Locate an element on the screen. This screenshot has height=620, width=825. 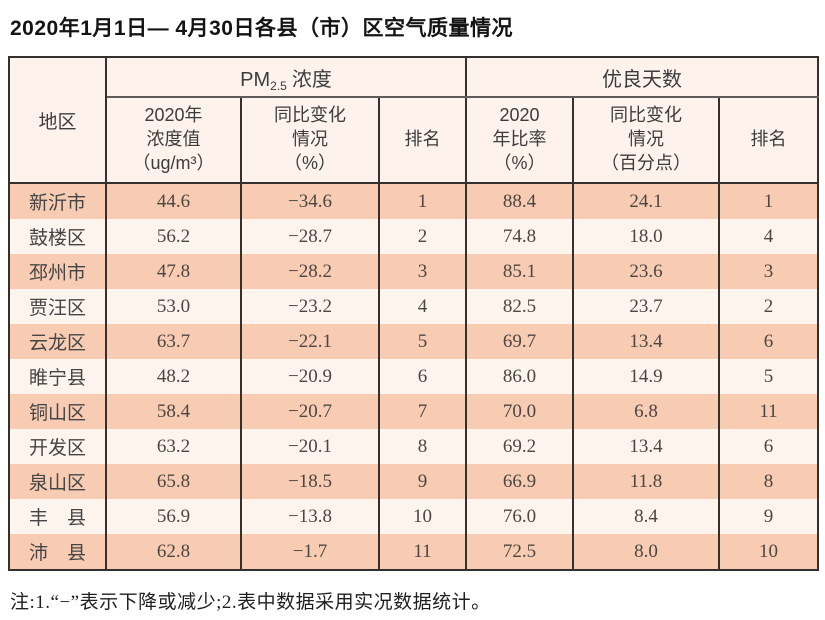
value-cell: −23.2 is located at coordinates (310, 306).